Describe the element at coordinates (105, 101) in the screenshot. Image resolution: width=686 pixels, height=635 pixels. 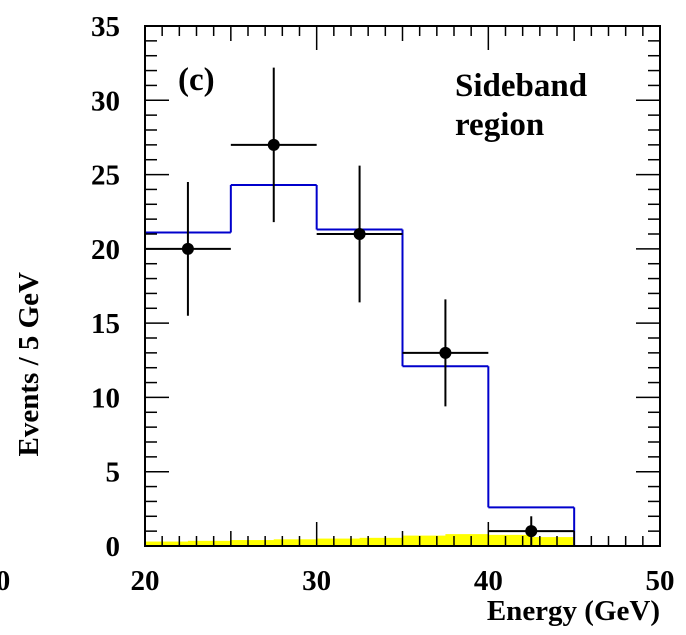
I see `y-tick-label: 30` at that location.